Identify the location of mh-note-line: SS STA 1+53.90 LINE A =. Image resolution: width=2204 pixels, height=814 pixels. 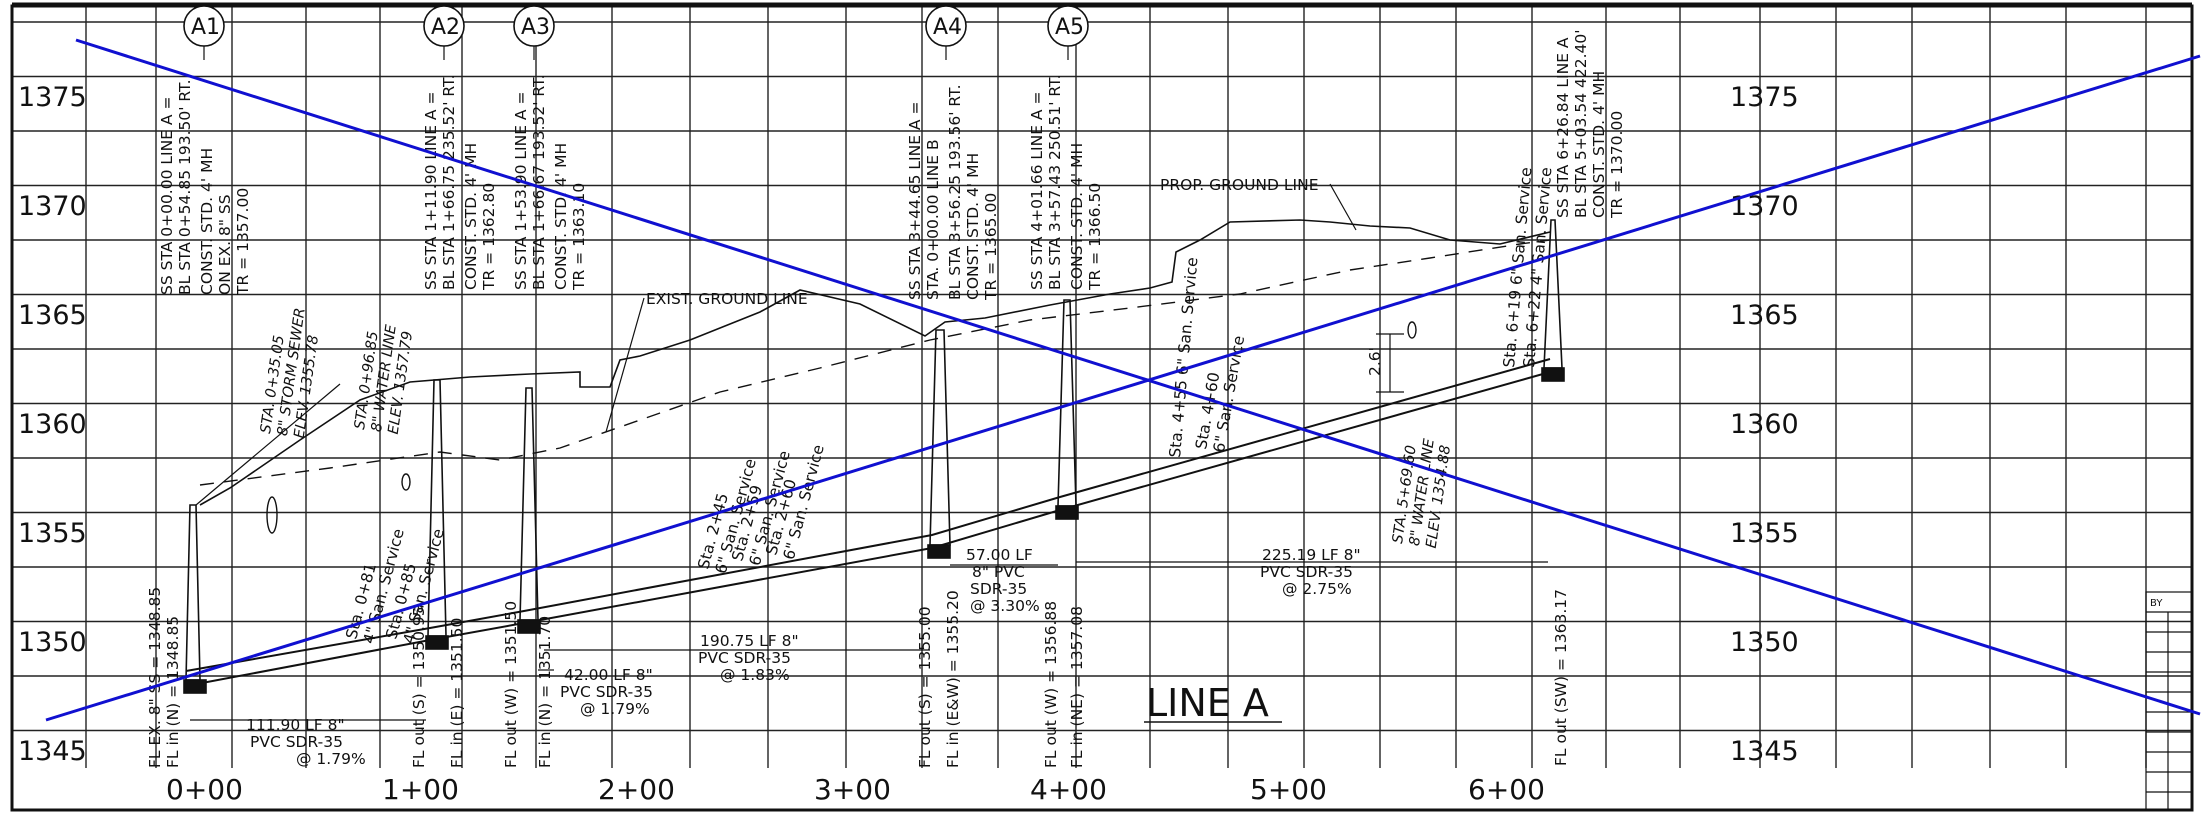
(521, 191).